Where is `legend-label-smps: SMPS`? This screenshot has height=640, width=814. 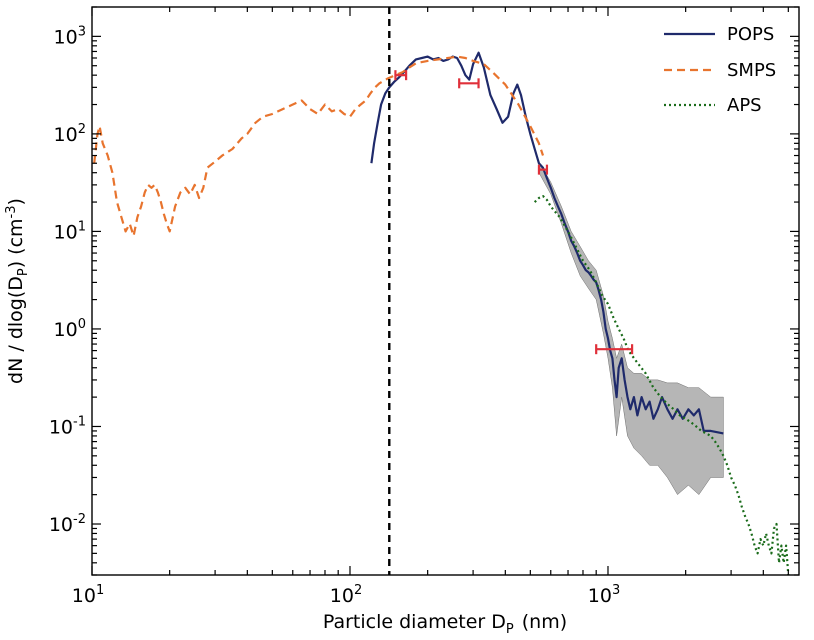 legend-label-smps: SMPS is located at coordinates (751, 70).